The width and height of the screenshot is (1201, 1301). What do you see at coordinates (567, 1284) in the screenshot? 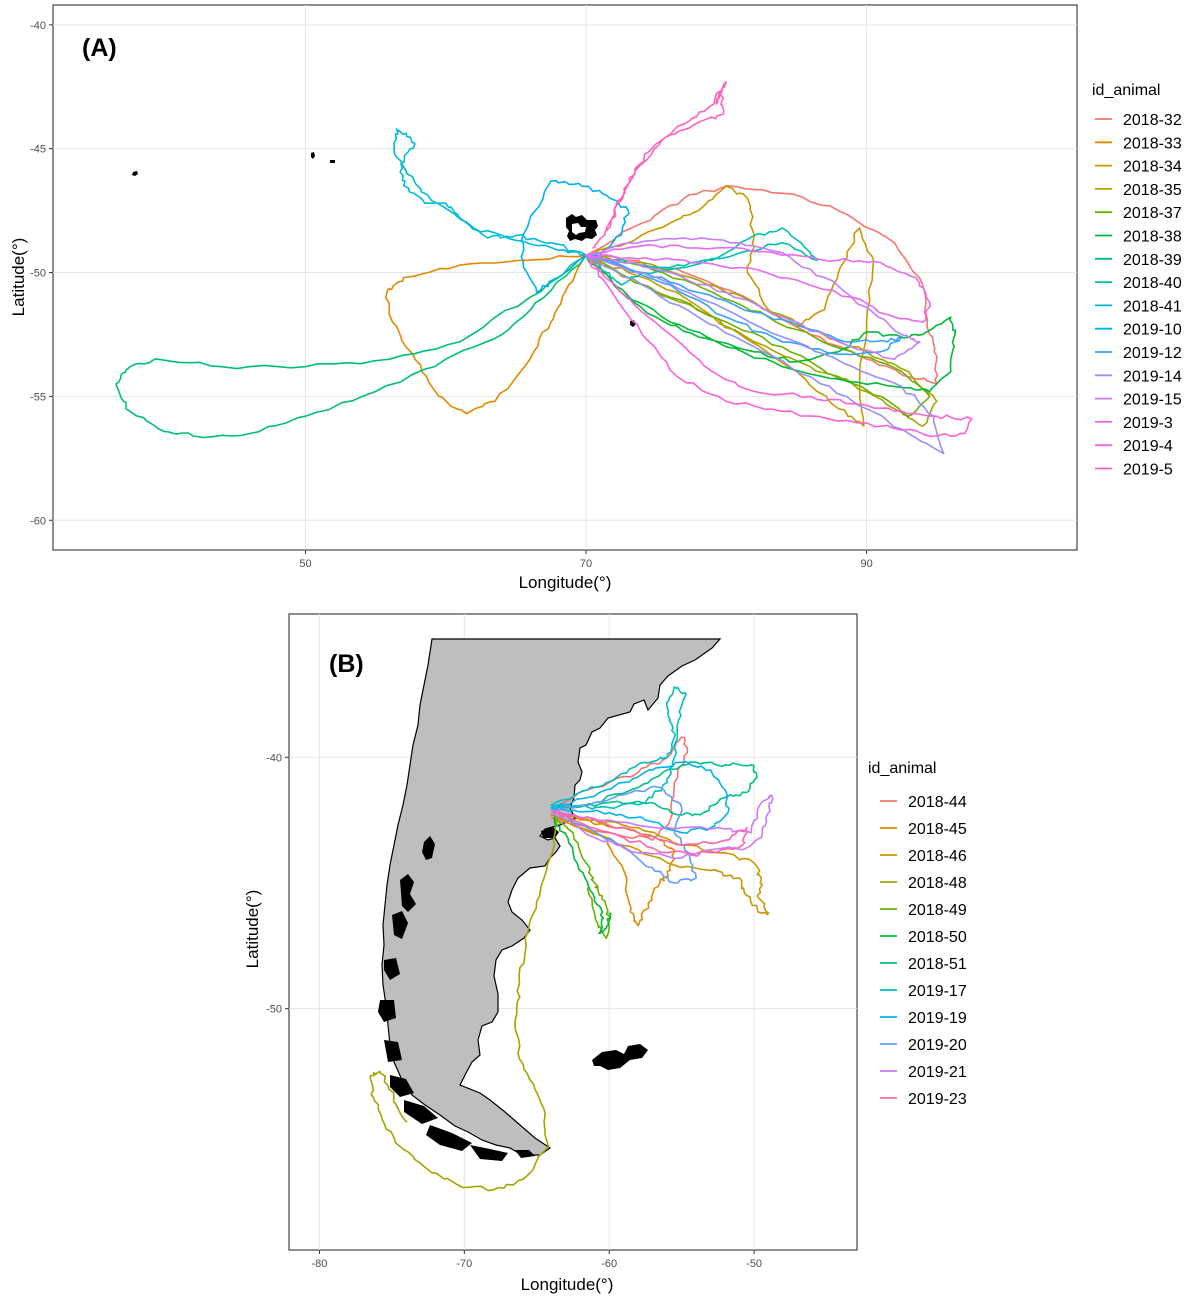
I see `panel-b-xlabel: Longitude(°)` at bounding box center [567, 1284].